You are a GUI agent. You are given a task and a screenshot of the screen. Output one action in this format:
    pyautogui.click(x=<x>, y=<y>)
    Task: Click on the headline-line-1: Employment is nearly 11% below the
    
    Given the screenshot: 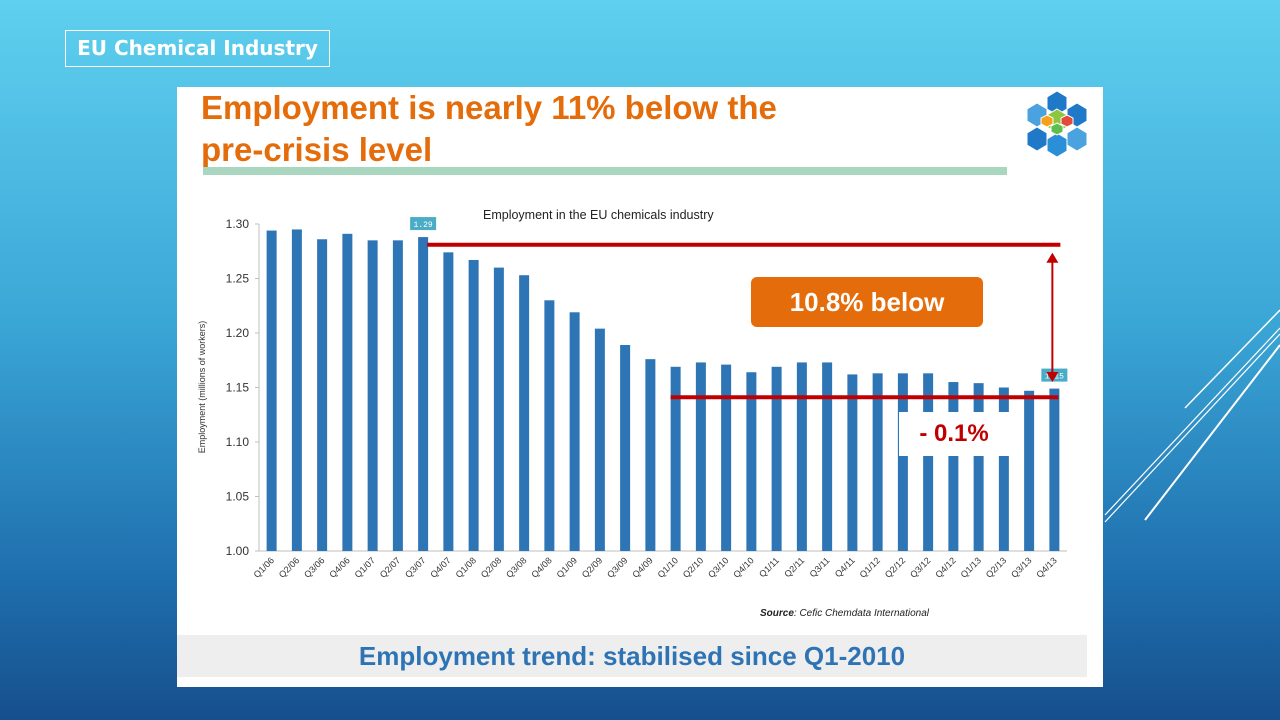 What is the action you would take?
    pyautogui.click(x=489, y=107)
    